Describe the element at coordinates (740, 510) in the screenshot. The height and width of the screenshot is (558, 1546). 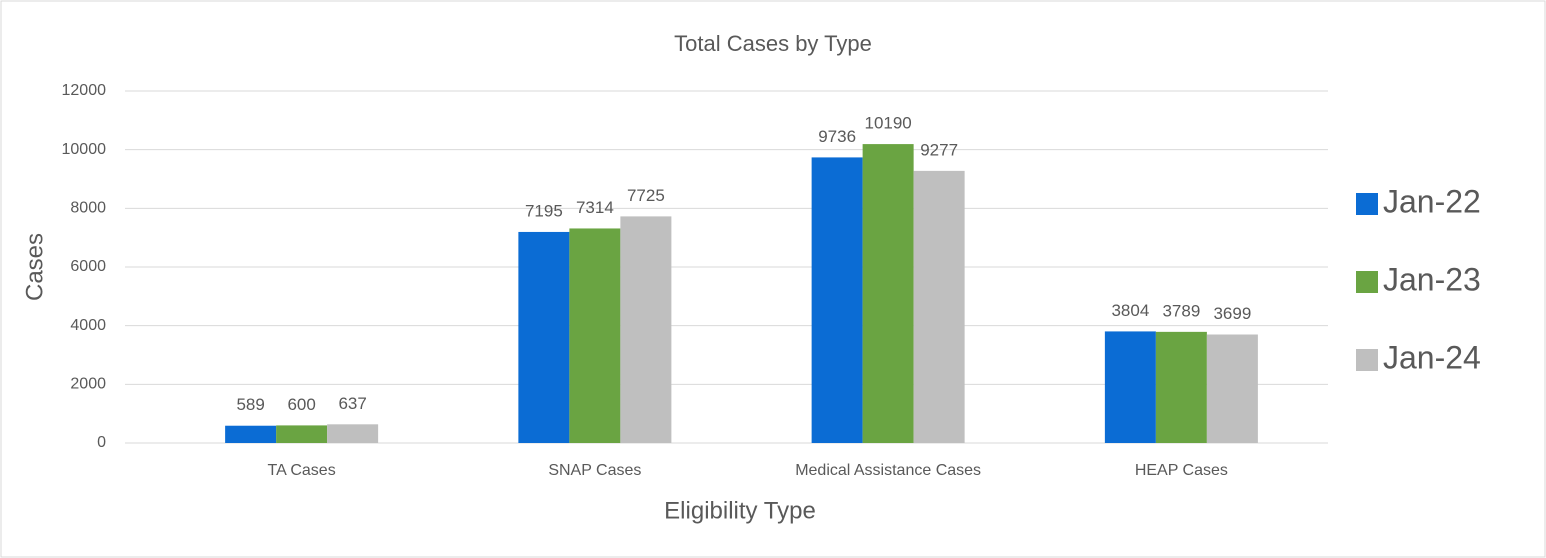
I see `x-axis-title: Eligibility Type` at that location.